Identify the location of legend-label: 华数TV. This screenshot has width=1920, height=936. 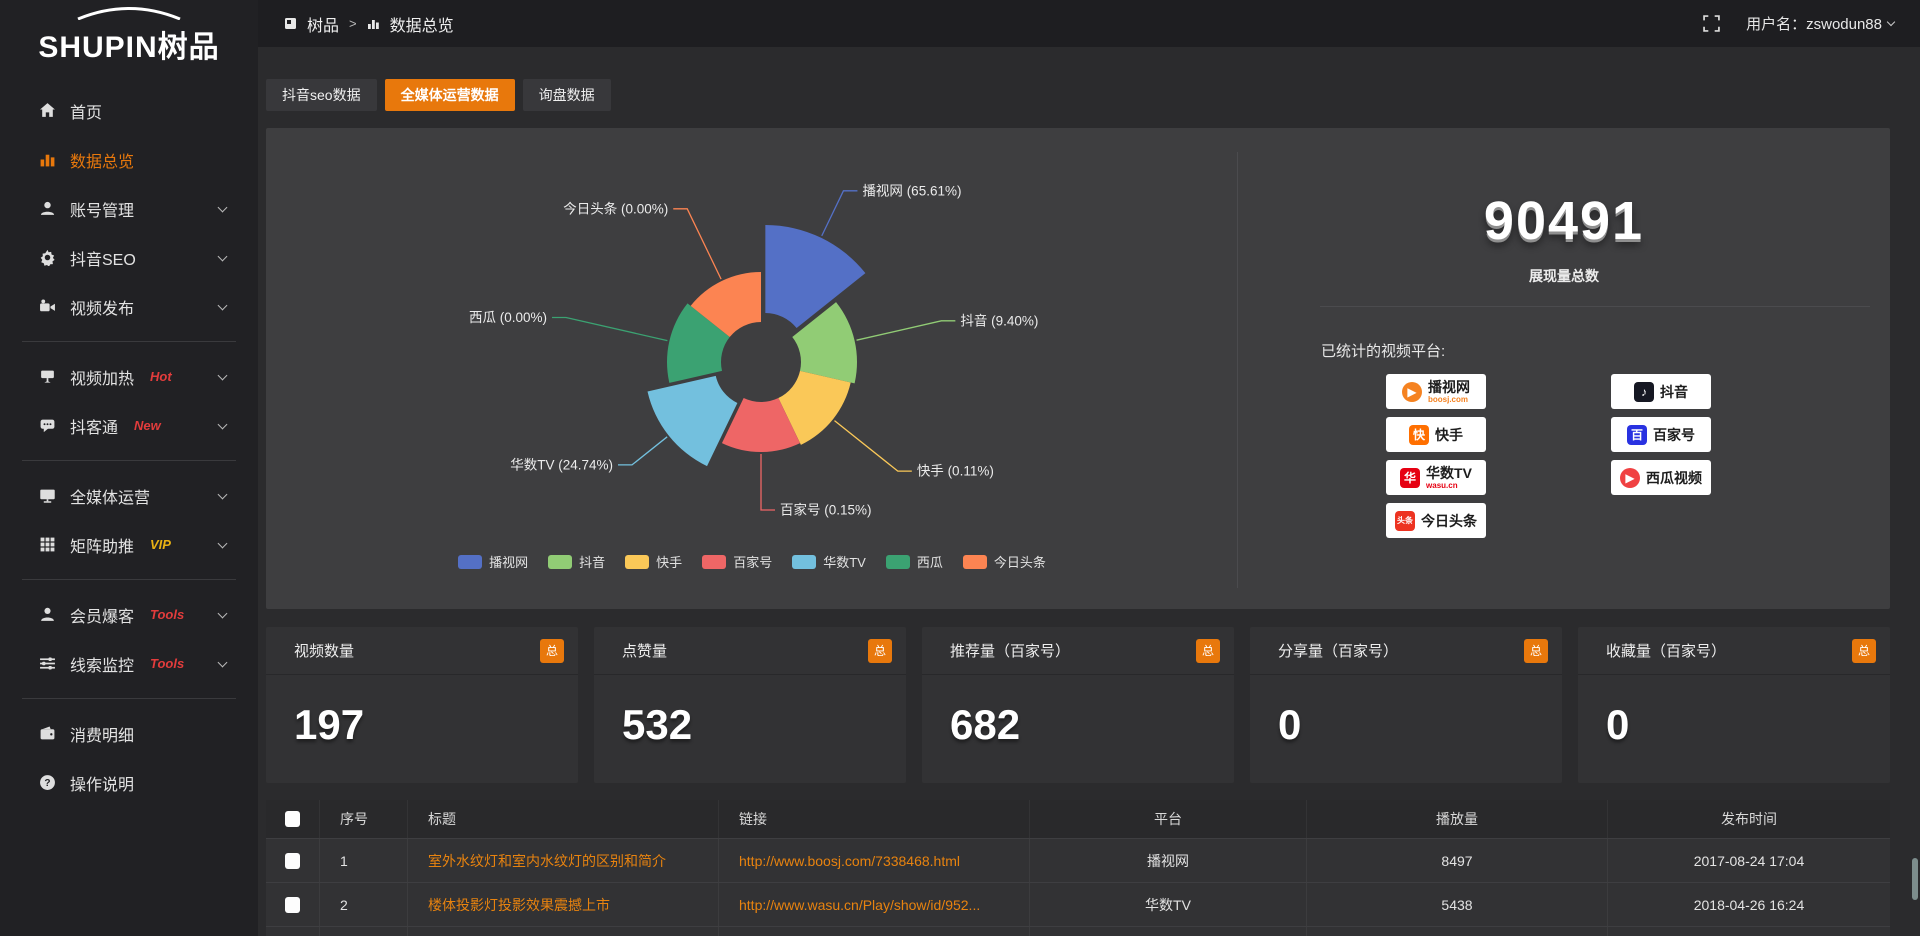
(844, 562).